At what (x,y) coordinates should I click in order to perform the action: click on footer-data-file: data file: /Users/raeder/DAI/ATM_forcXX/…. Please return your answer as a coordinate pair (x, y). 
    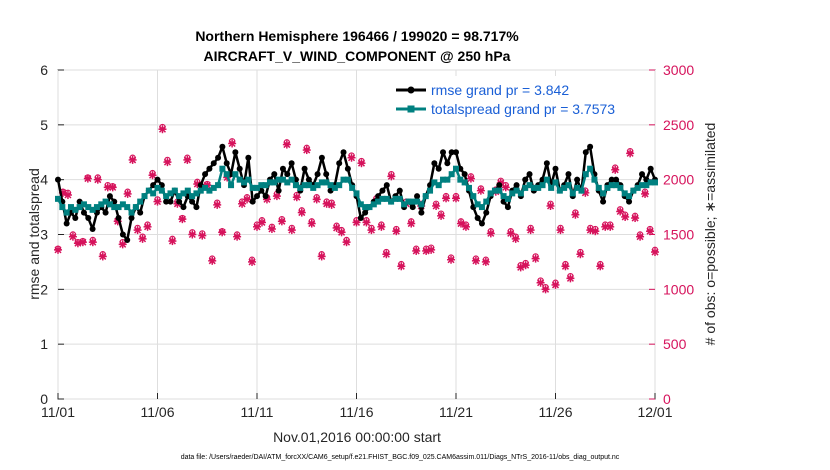
    Looking at the image, I should click on (400, 457).